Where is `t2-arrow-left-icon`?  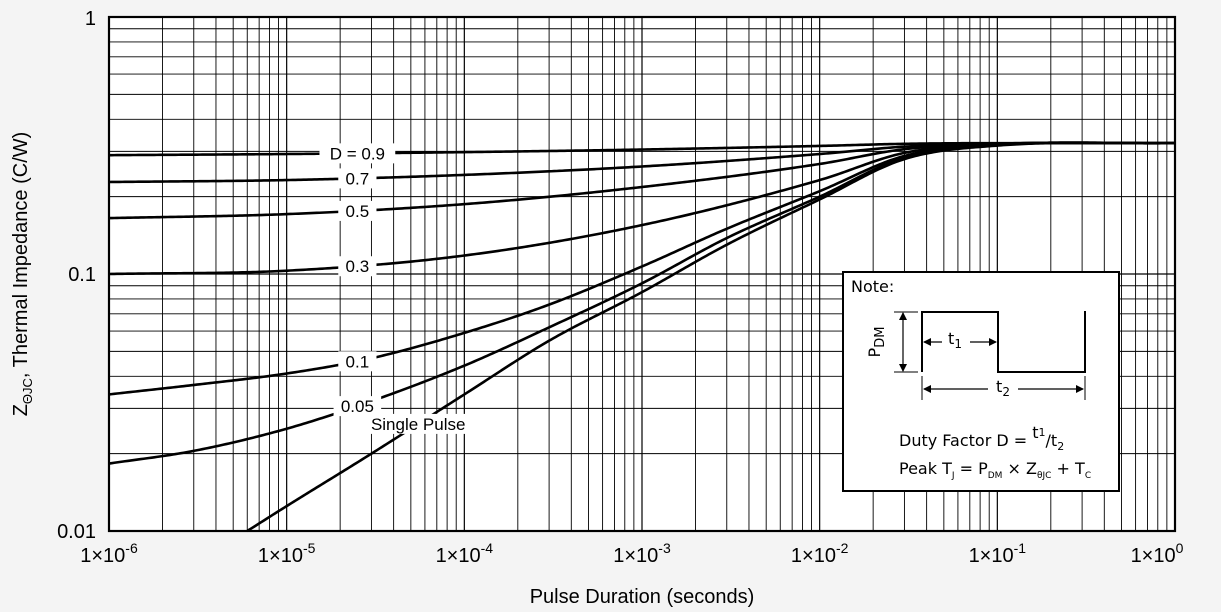 t2-arrow-left-icon is located at coordinates (927, 389).